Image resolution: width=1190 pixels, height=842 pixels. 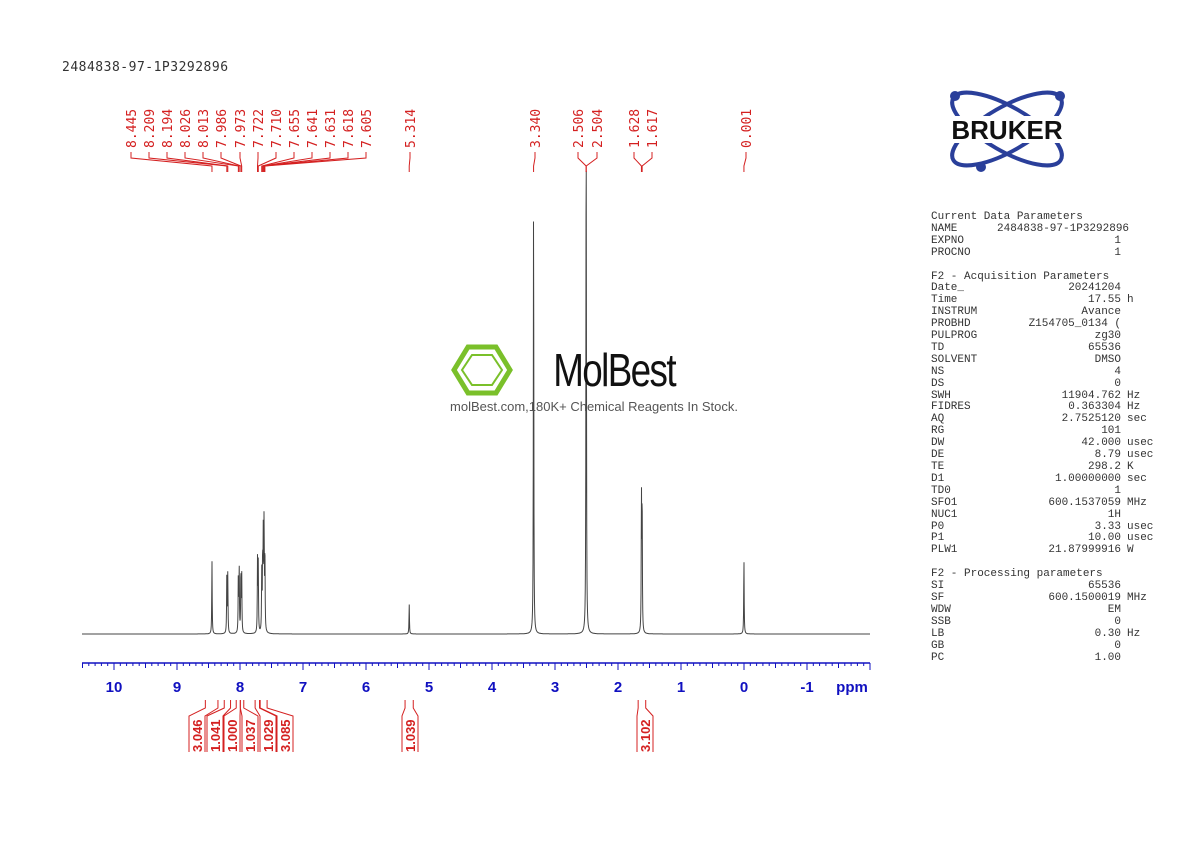 What do you see at coordinates (1084, 550) in the screenshot?
I see `param-value: 21.87999916` at bounding box center [1084, 550].